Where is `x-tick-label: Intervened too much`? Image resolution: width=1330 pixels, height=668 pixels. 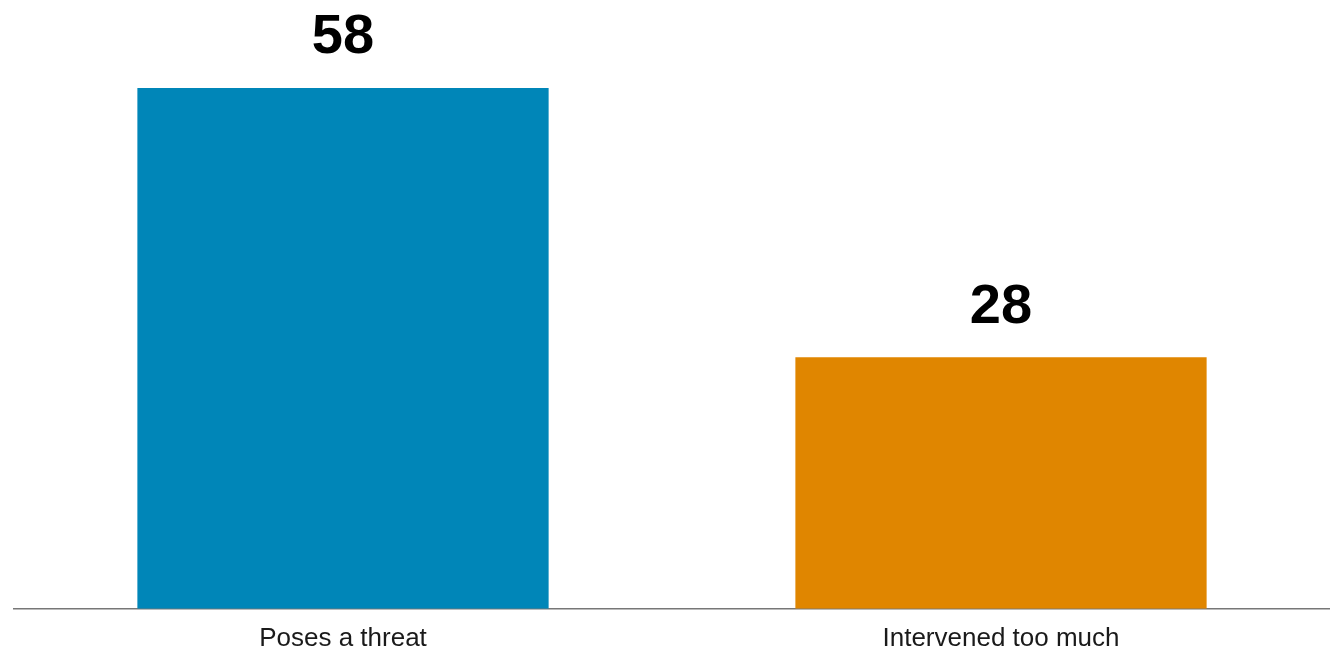
x-tick-label: Intervened too much is located at coordinates (1001, 636).